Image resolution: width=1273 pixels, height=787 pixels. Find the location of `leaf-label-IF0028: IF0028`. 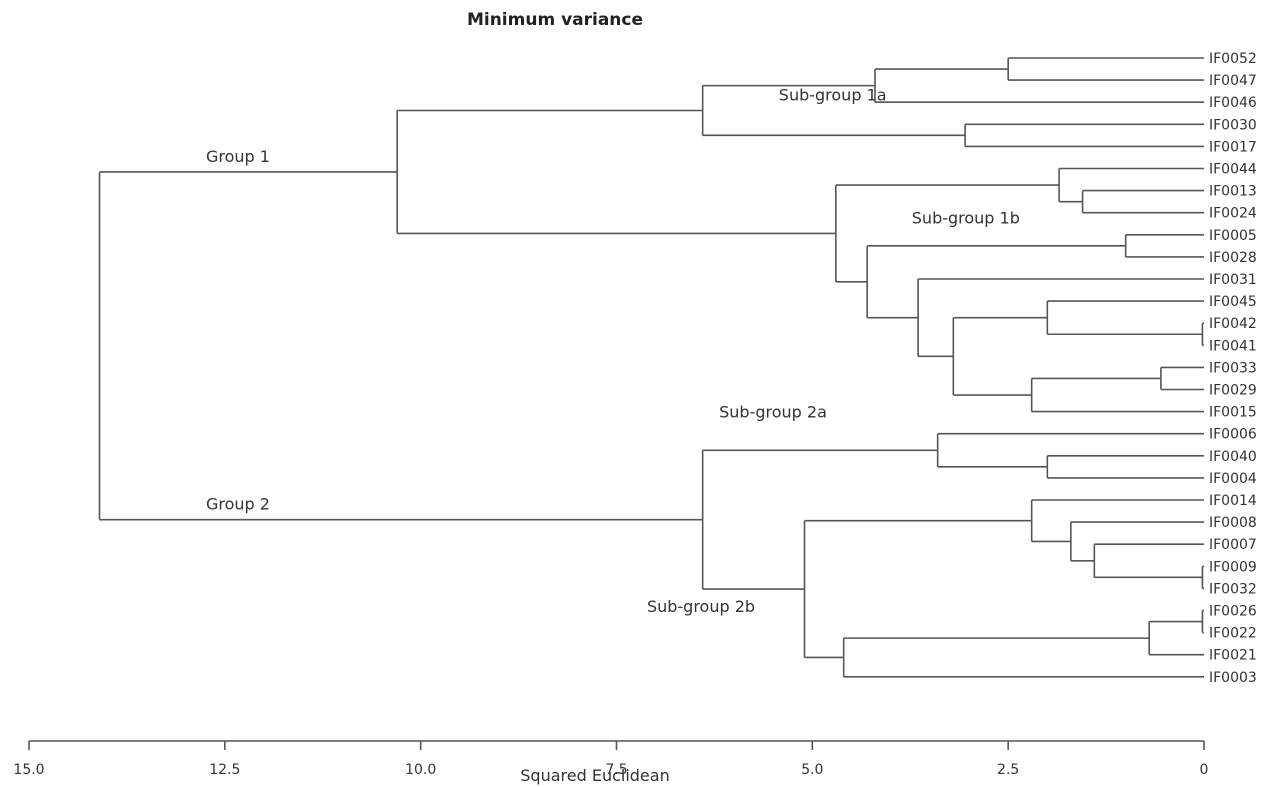

leaf-label-IF0028: IF0028 is located at coordinates (1233, 258).